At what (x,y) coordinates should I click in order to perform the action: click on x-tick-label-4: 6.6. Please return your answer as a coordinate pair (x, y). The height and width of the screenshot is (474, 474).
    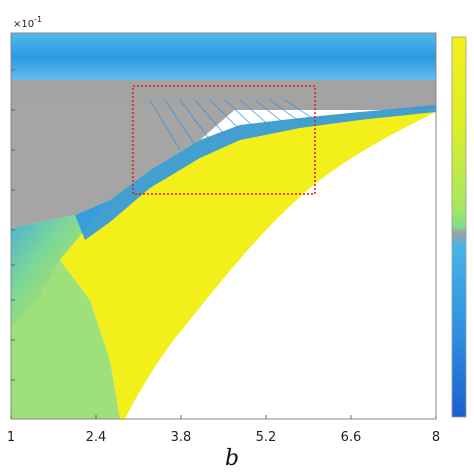
    Looking at the image, I should click on (351, 437).